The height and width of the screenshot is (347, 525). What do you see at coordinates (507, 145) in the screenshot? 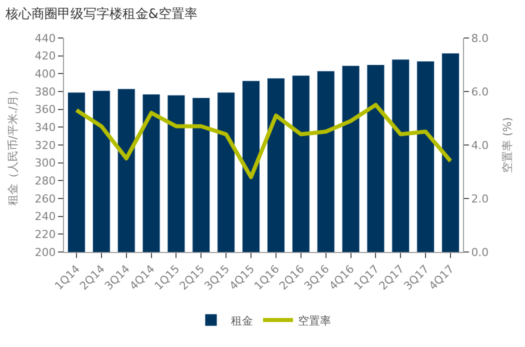
I see `y2-axis-title: 空置率 (%)` at bounding box center [507, 145].